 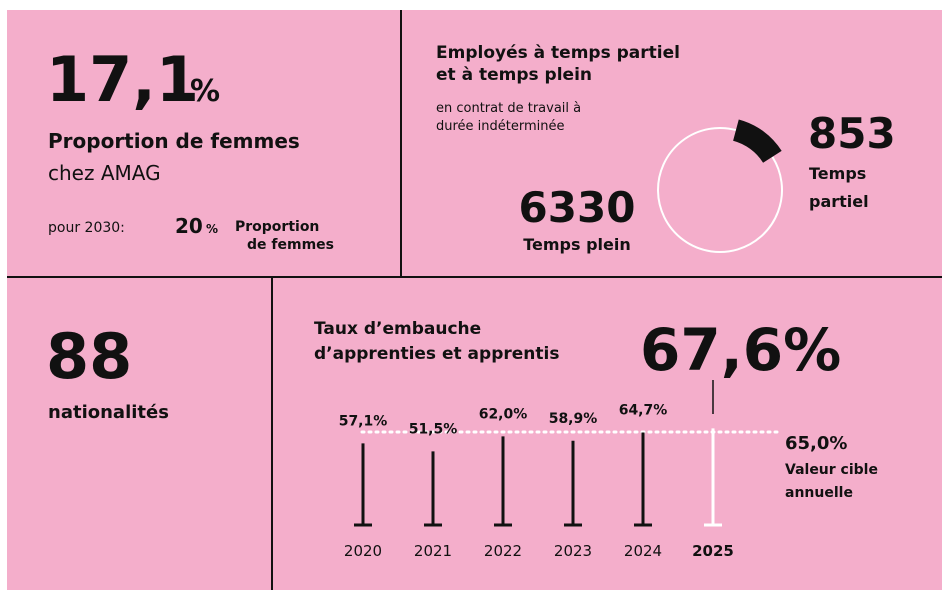 I want to click on target-unit: %, so click(x=212, y=229).